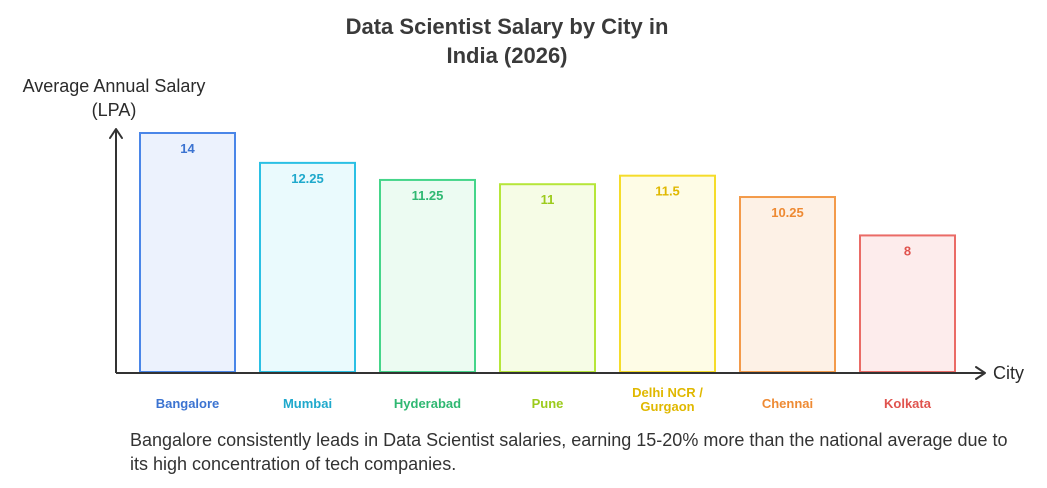 This screenshot has width=1047, height=488. What do you see at coordinates (307, 267) in the screenshot?
I see `bar-mumbai` at bounding box center [307, 267].